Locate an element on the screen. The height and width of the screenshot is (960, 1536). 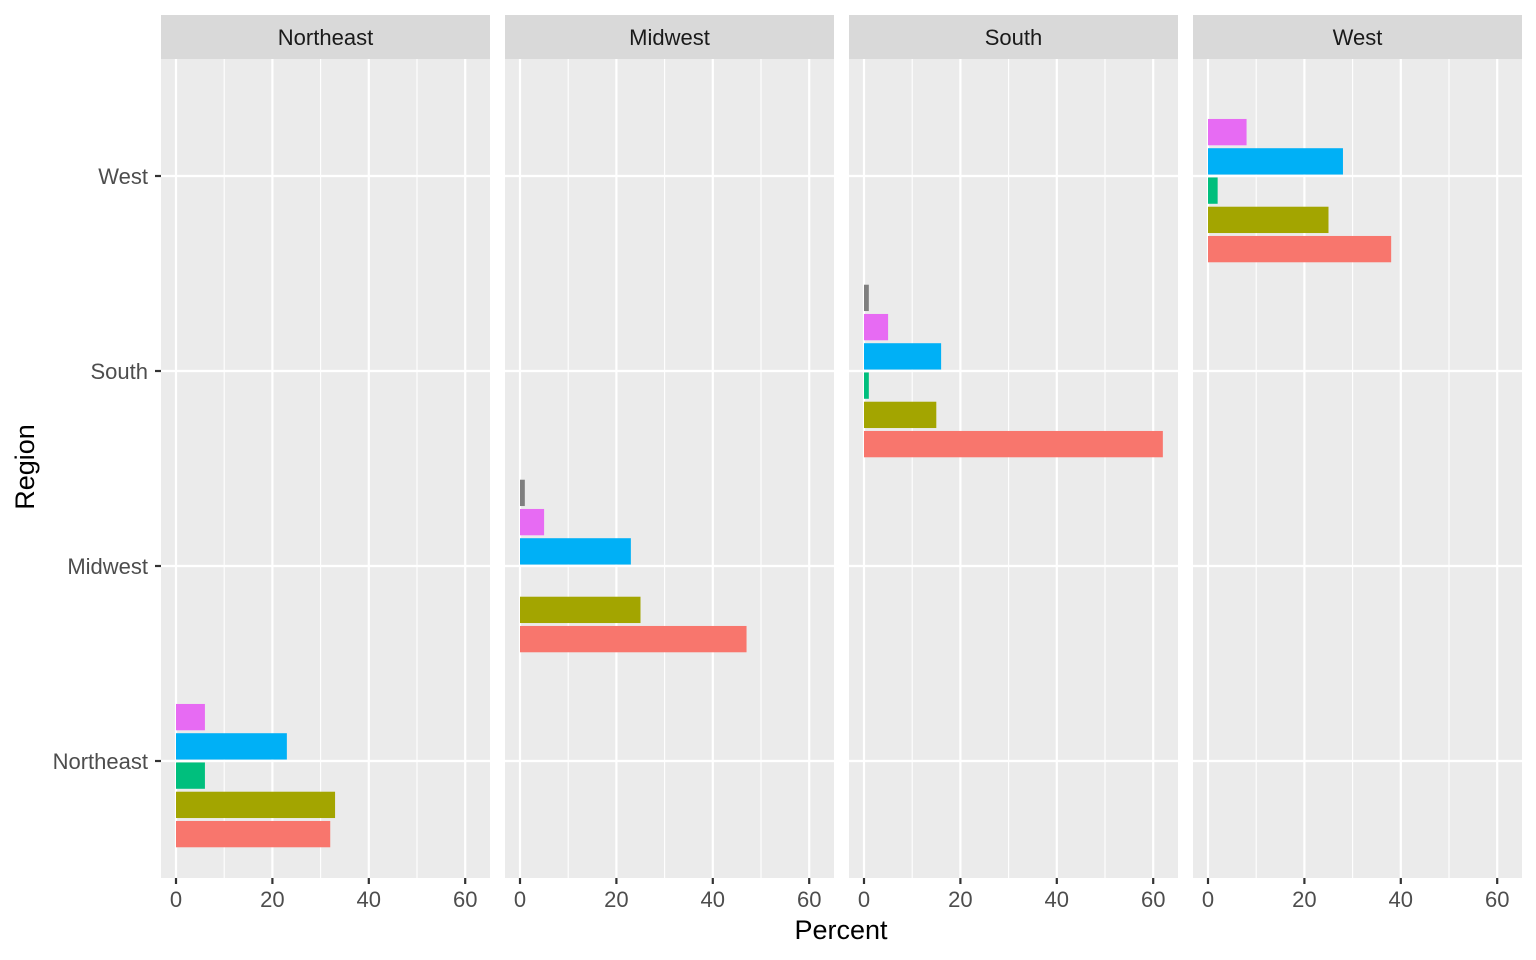
facet-strip-label: South is located at coordinates (1014, 37).